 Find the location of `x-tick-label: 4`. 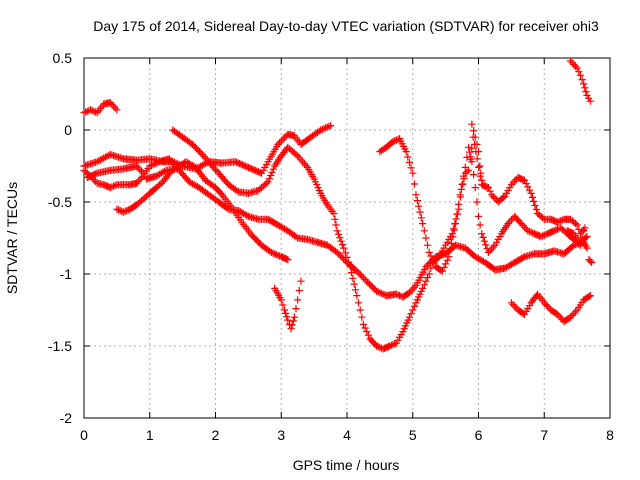

x-tick-label: 4 is located at coordinates (347, 435).